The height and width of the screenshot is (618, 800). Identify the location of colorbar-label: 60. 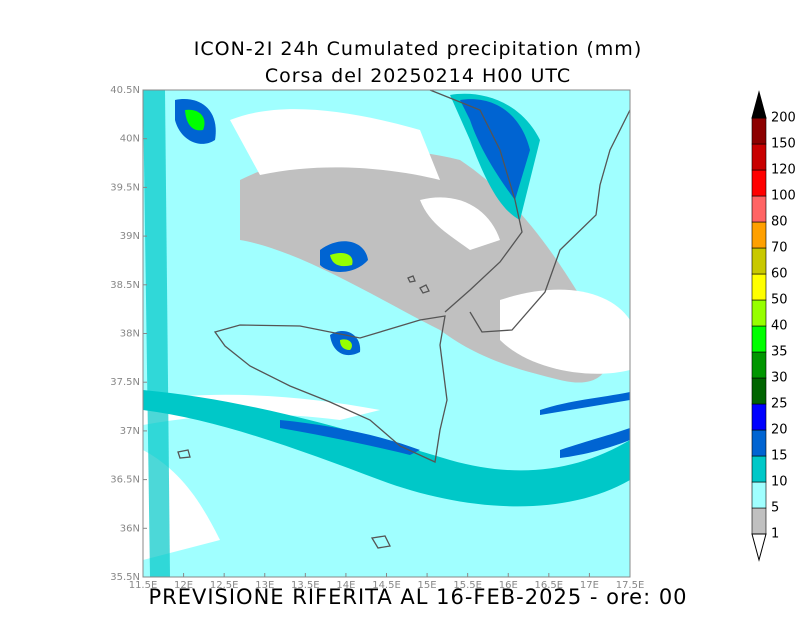
(779, 274).